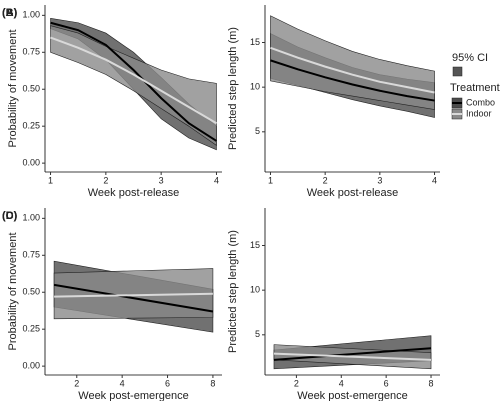 The height and width of the screenshot is (401, 500). What do you see at coordinates (457, 71) in the screenshot?
I see `legend-ci-swatch` at bounding box center [457, 71].